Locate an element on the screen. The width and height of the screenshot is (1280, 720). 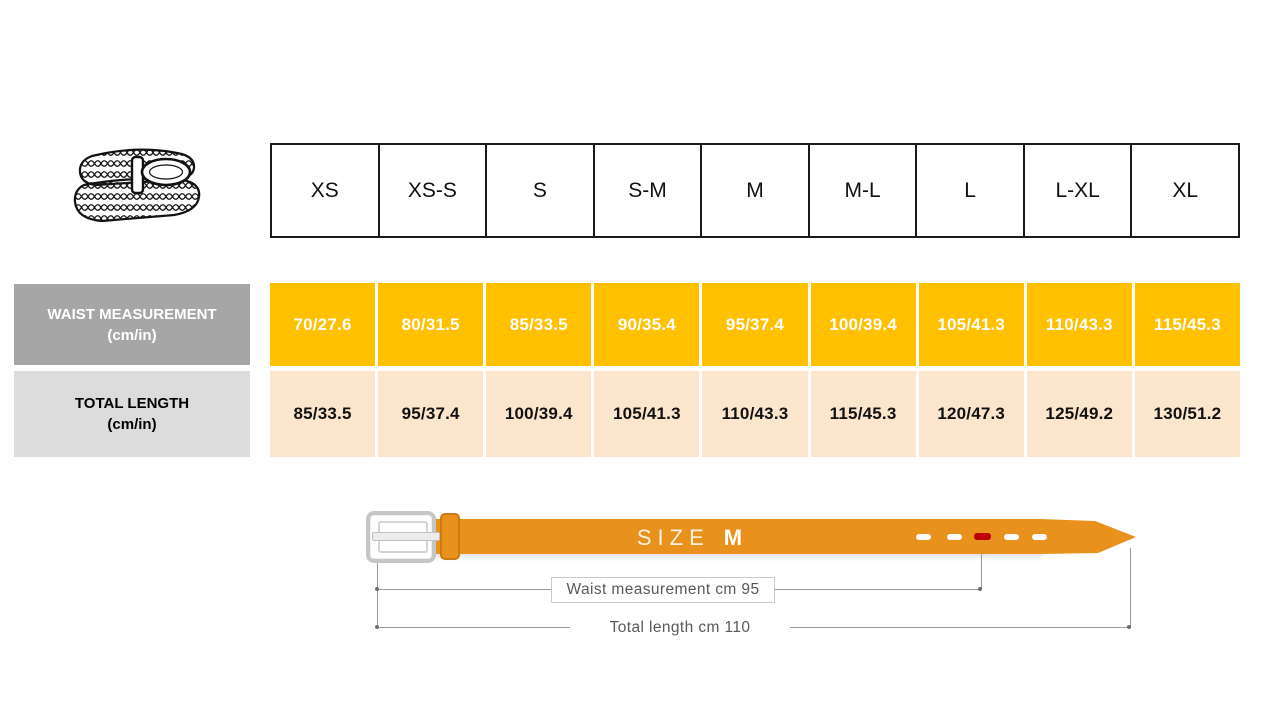
length-value-cell-l-xl: 125/49.2 is located at coordinates (1079, 414).